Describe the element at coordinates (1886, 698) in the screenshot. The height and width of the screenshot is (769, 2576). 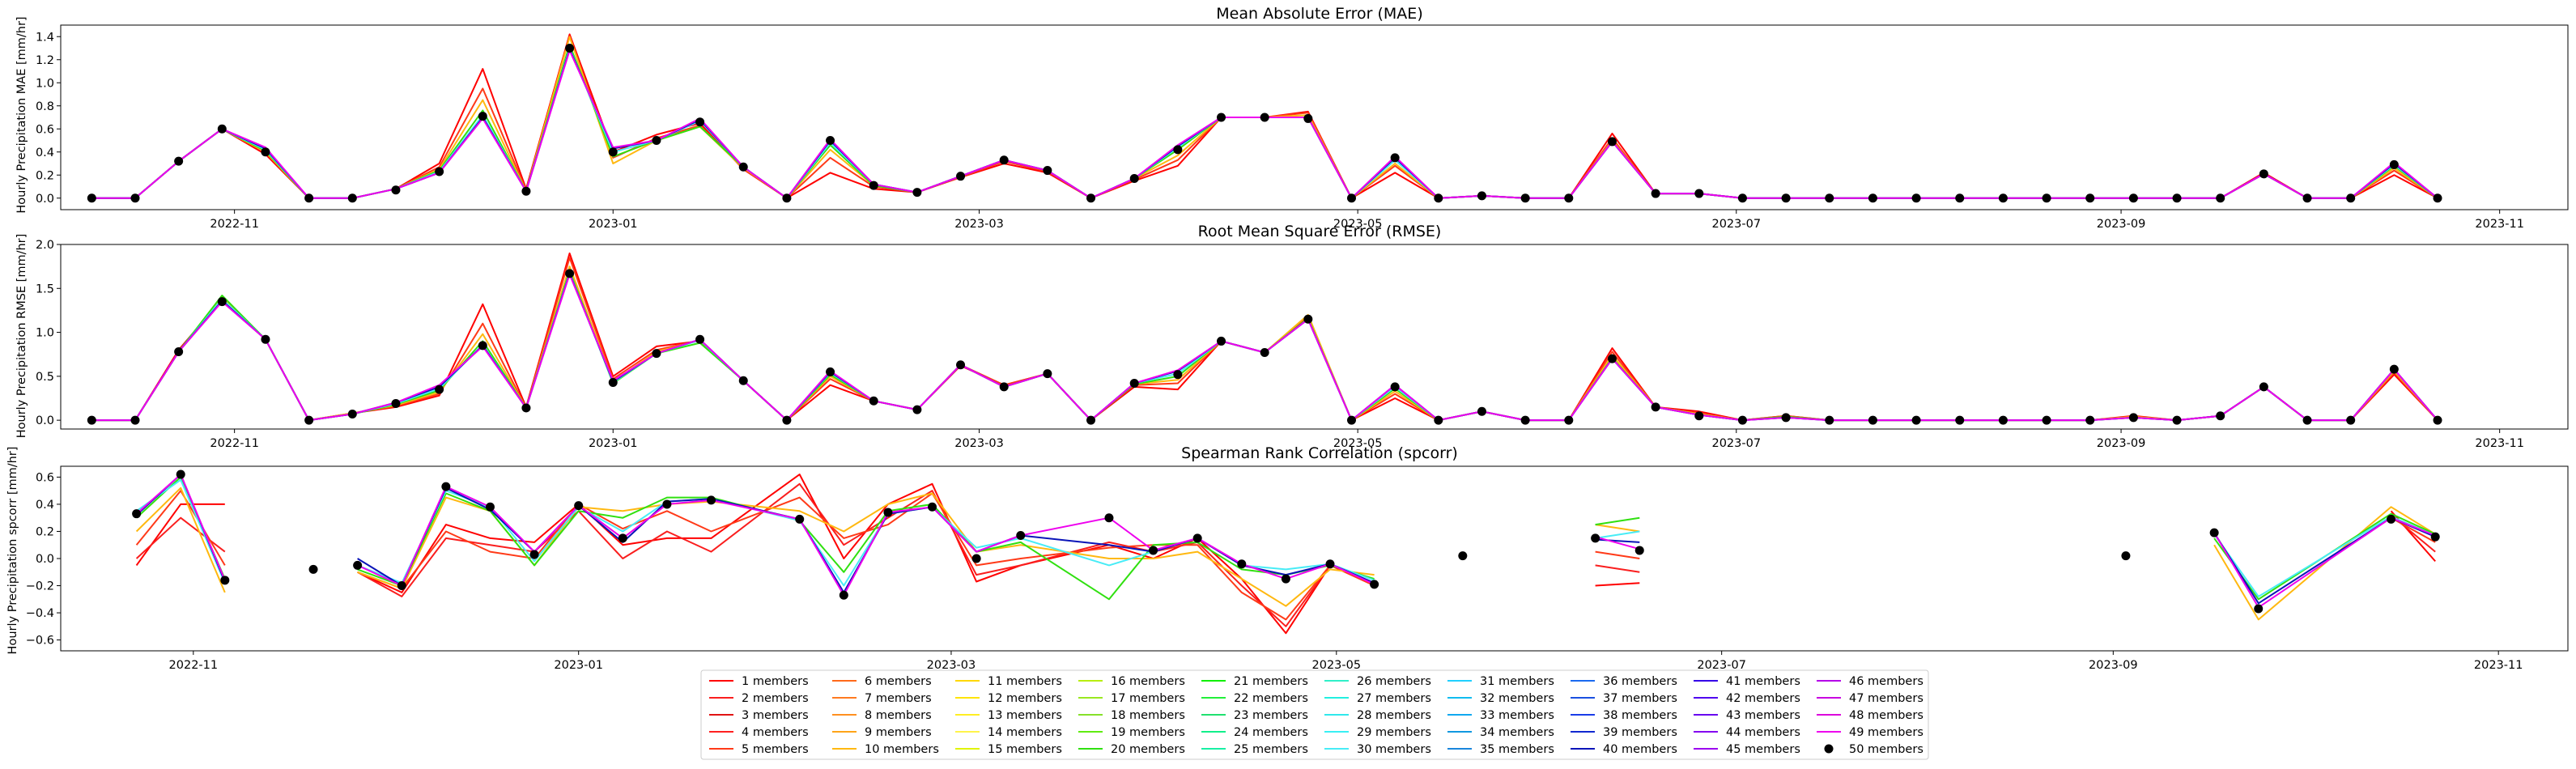
I see `legend-label: 47 members` at that location.